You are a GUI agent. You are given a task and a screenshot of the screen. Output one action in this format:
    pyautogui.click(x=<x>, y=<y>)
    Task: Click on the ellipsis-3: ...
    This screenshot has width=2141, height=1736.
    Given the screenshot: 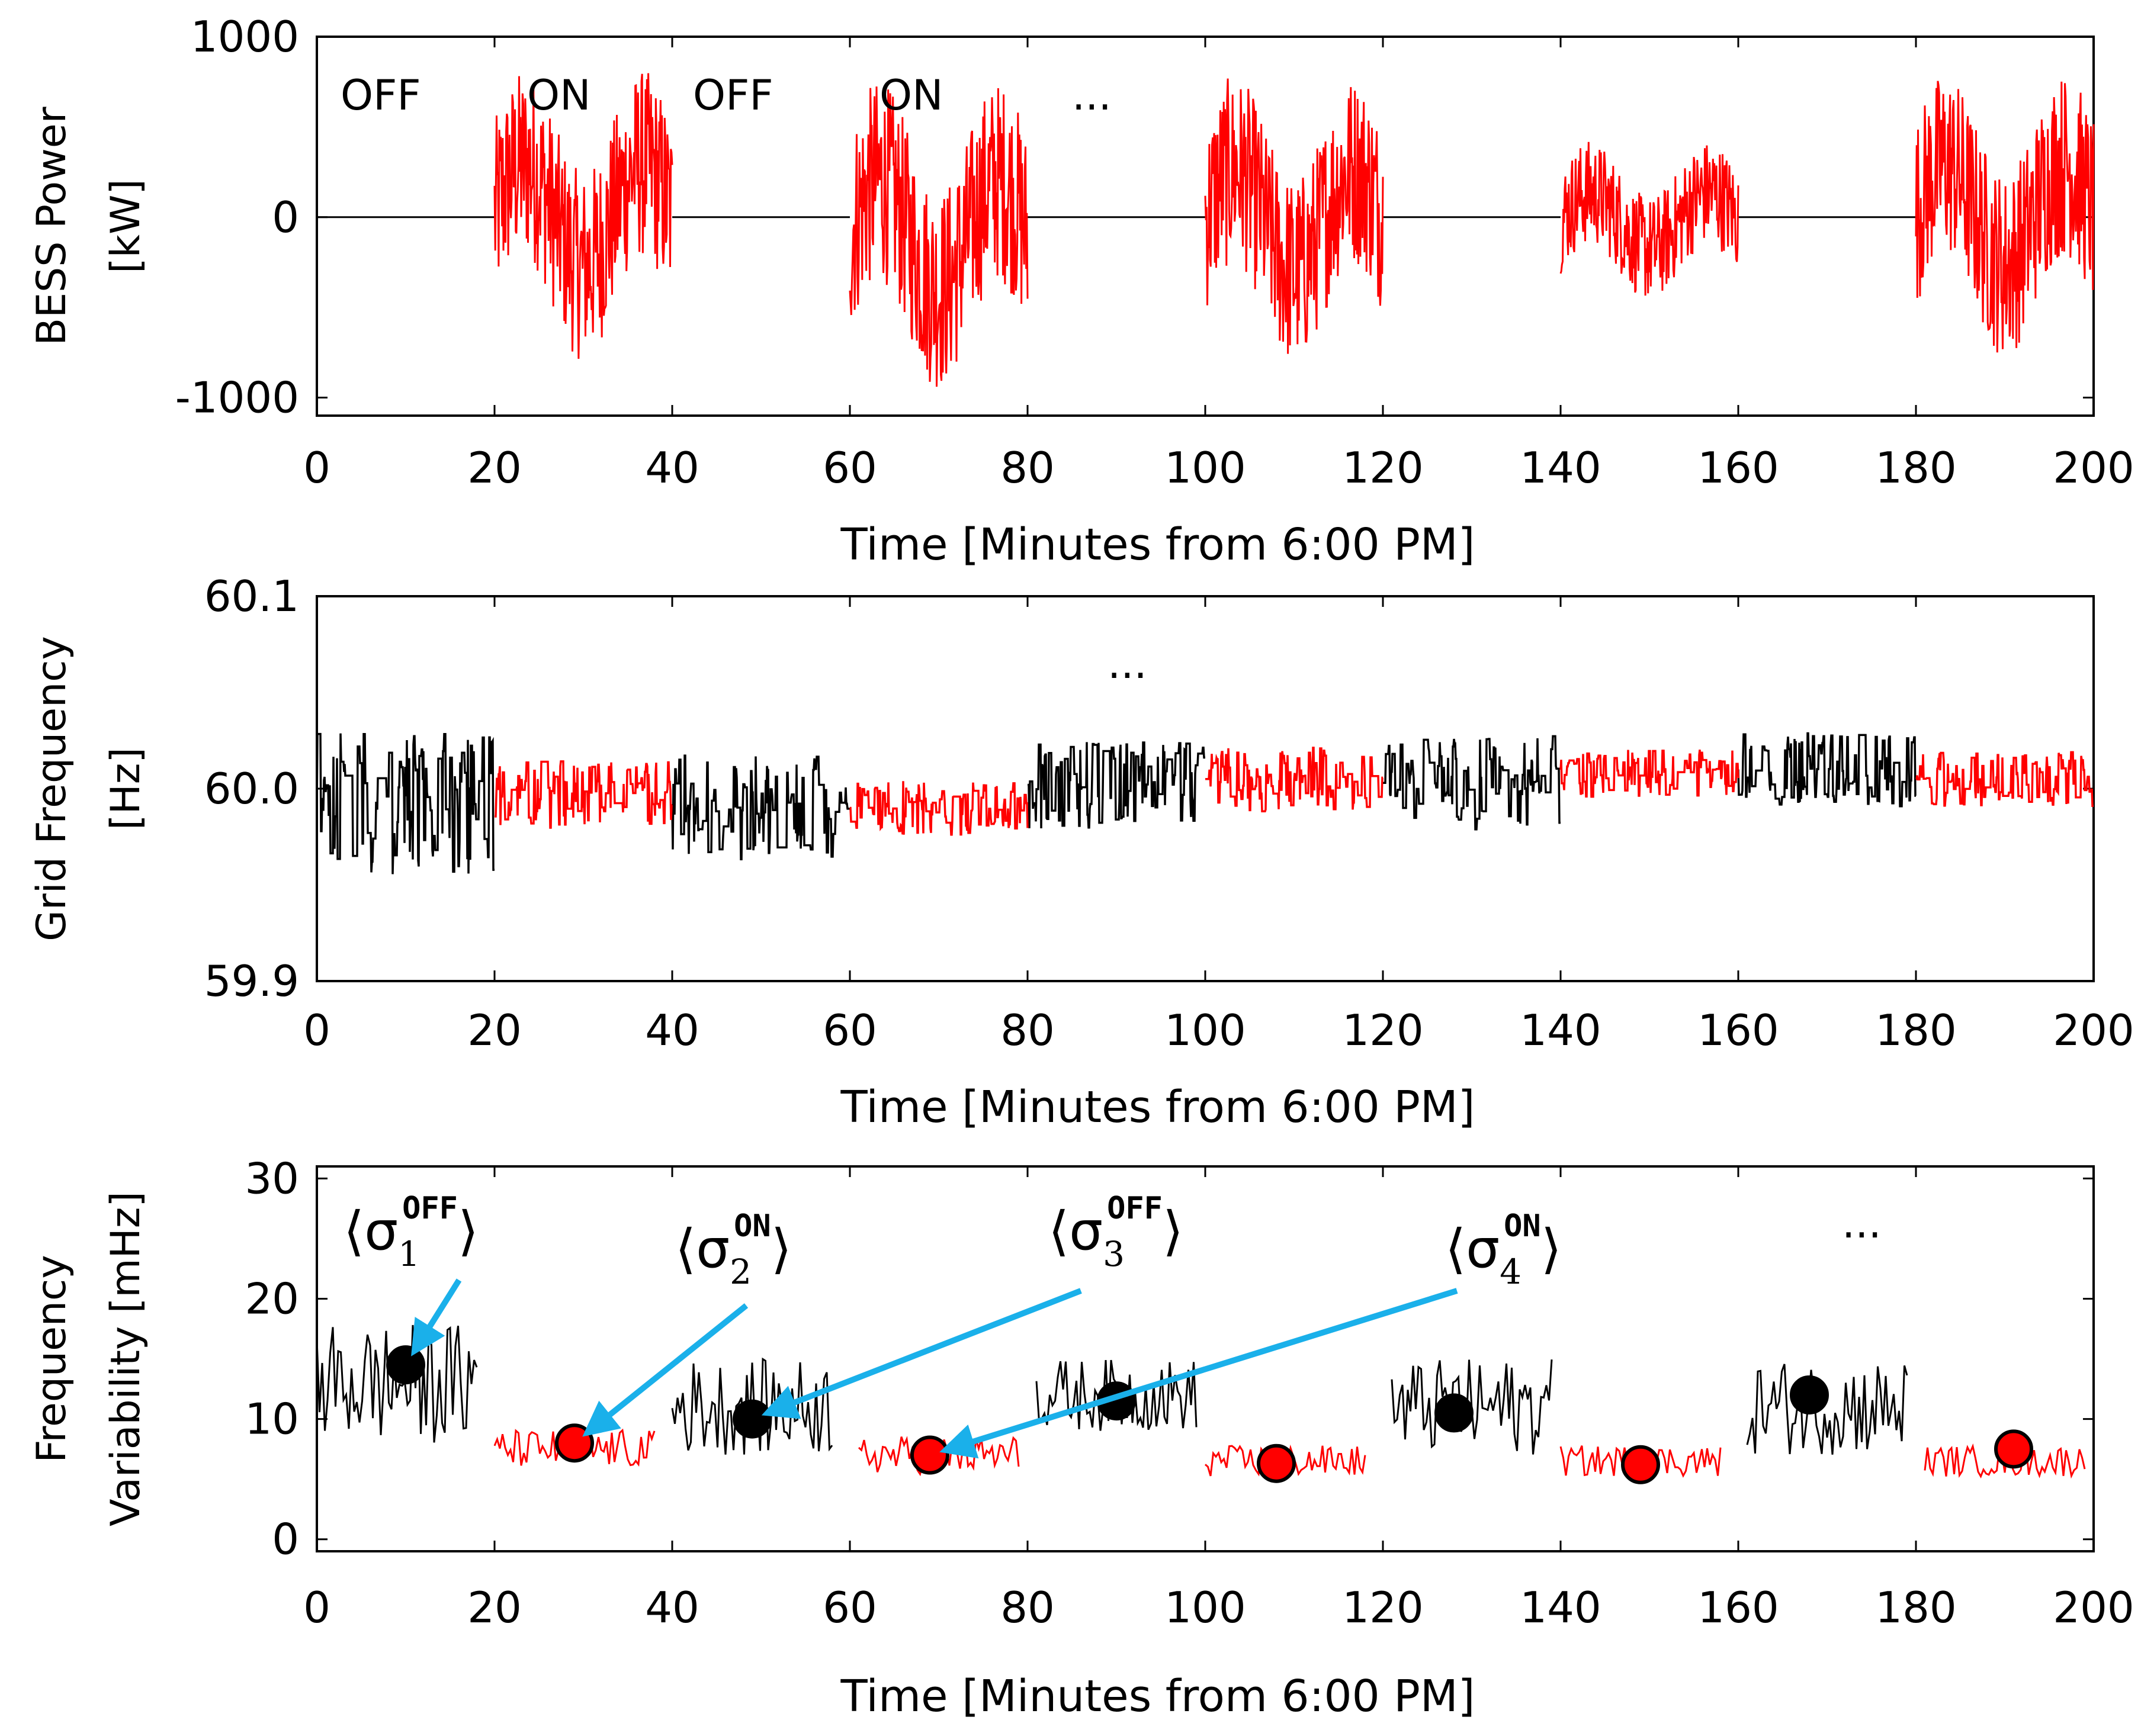 What is the action you would take?
    pyautogui.click(x=1862, y=1223)
    